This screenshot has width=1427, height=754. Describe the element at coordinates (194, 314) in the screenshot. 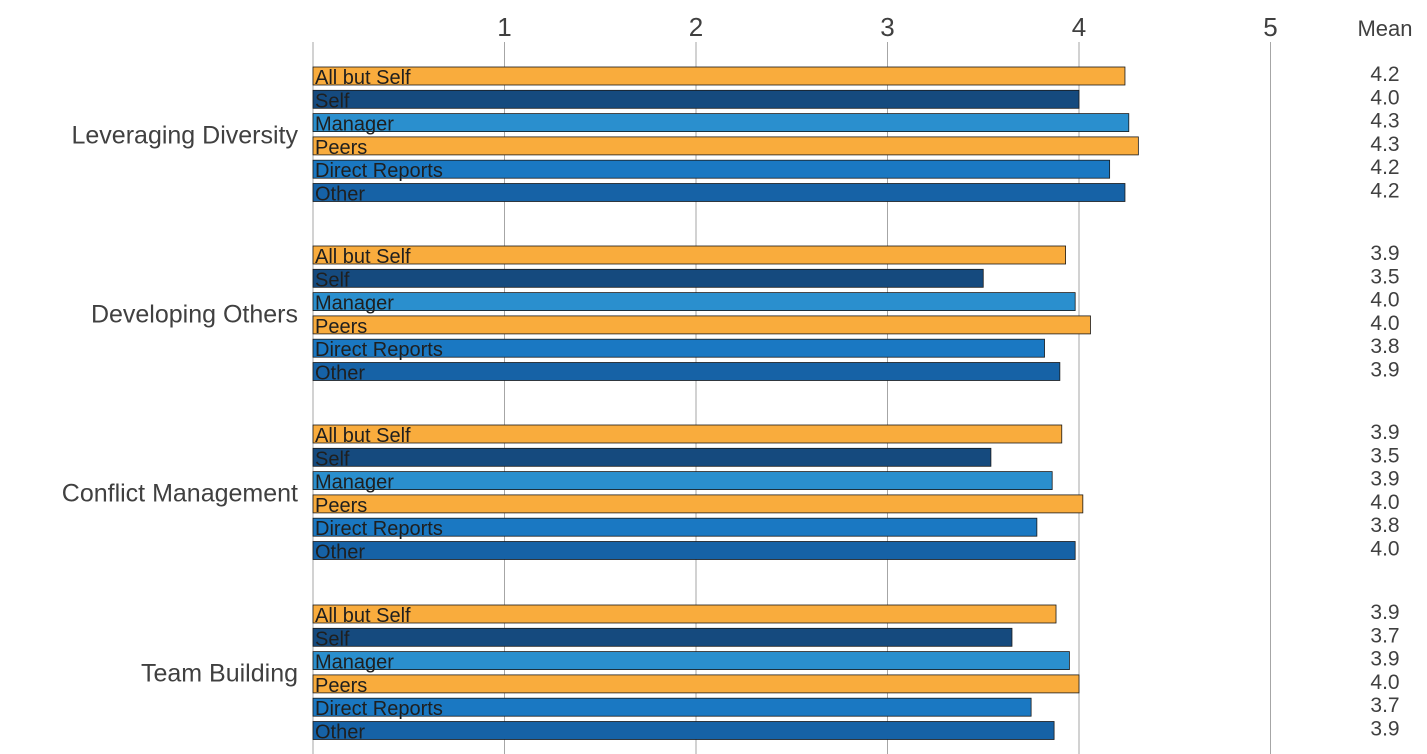

I see `group-label: Developing Others` at that location.